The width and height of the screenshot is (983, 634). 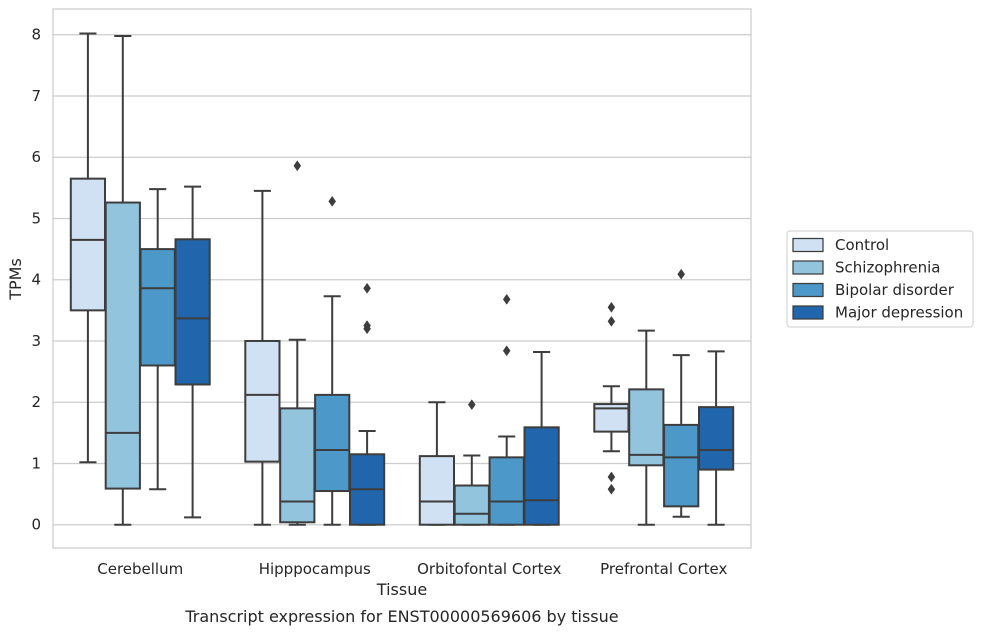 I want to click on y-axis-title: TPMs, so click(x=15, y=279).